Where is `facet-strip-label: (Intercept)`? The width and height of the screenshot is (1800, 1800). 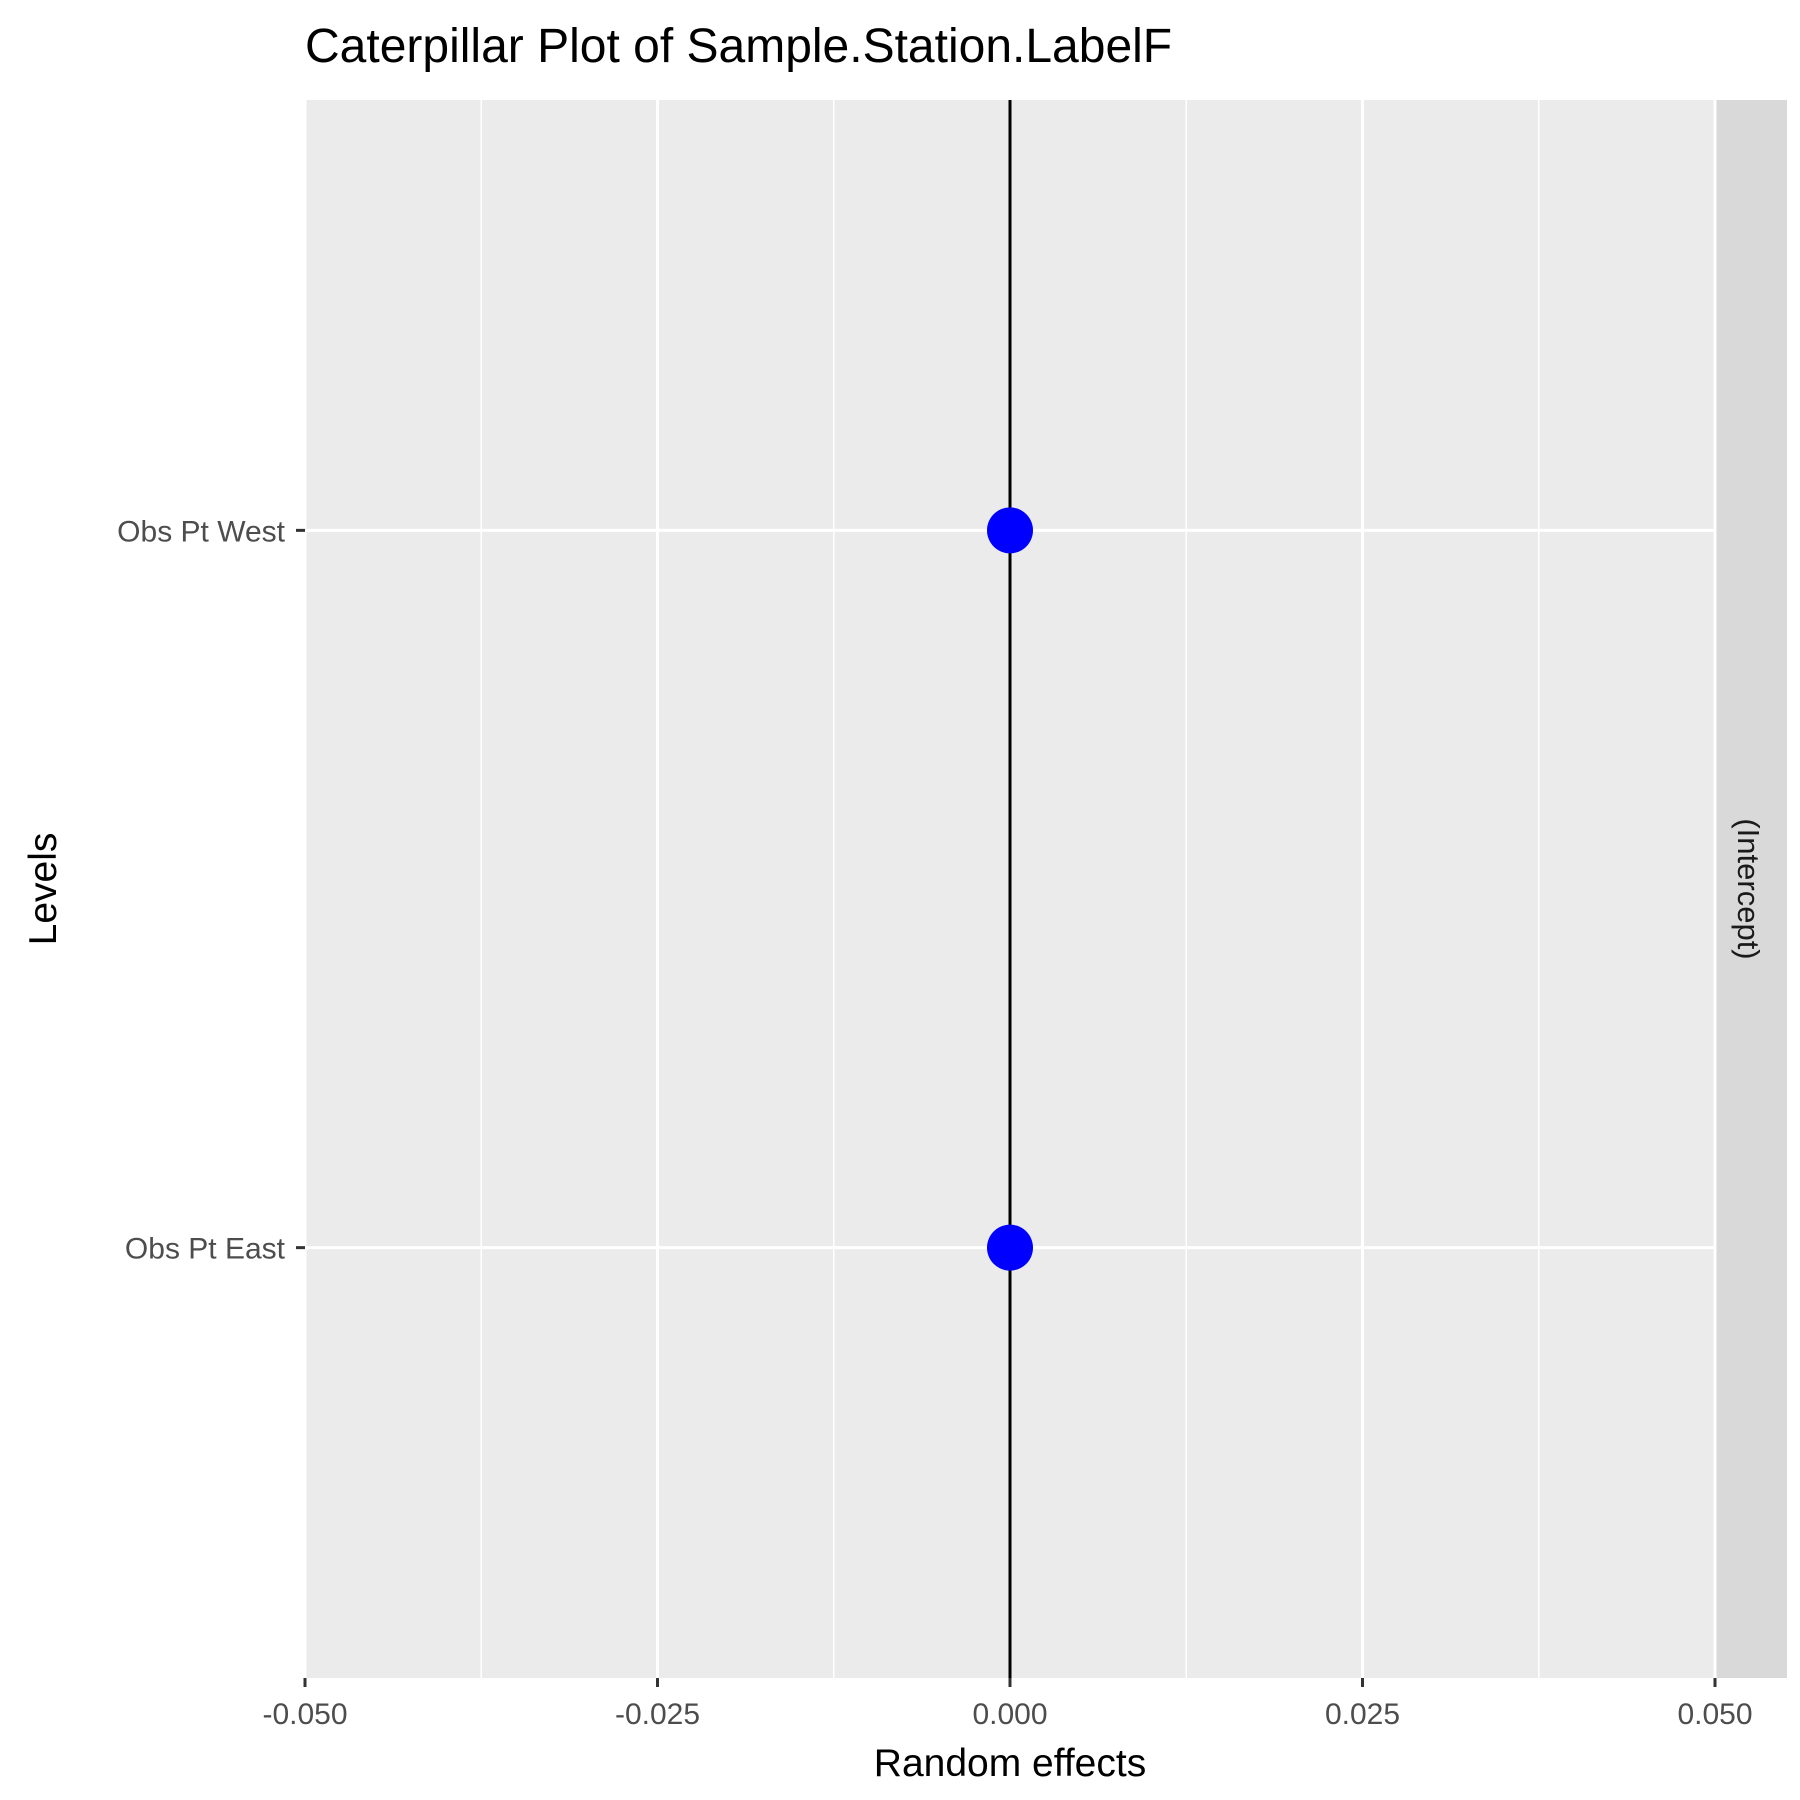 facet-strip-label: (Intercept) is located at coordinates (1748, 888).